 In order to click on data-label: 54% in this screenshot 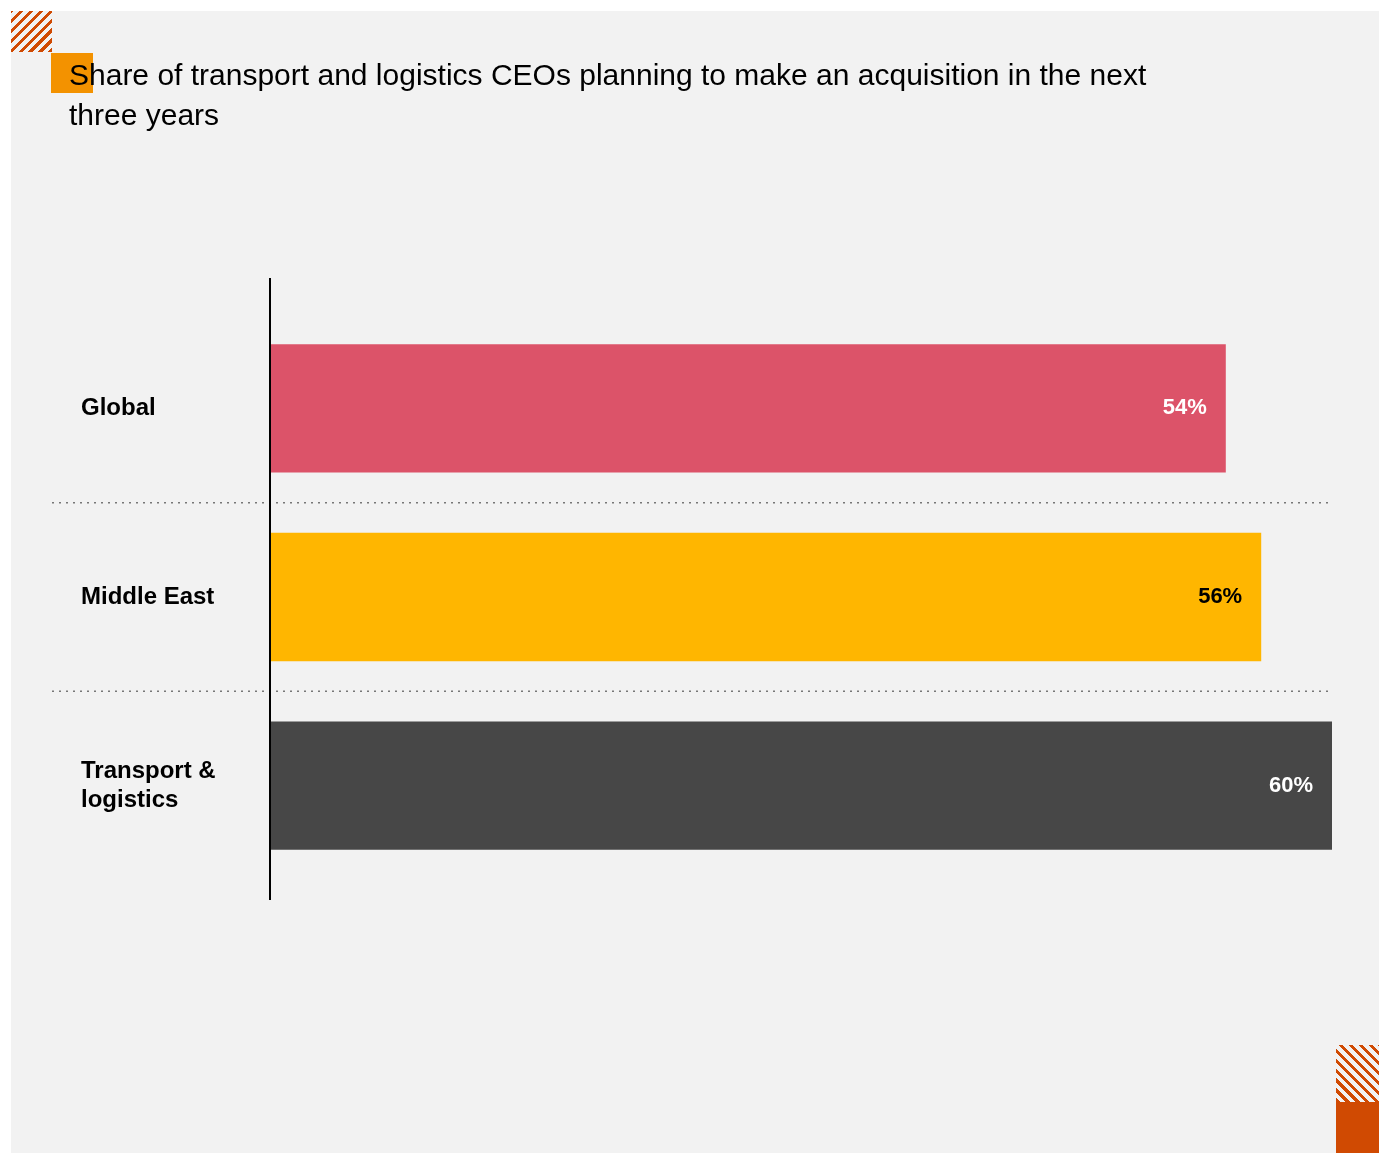, I will do `click(1184, 407)`.